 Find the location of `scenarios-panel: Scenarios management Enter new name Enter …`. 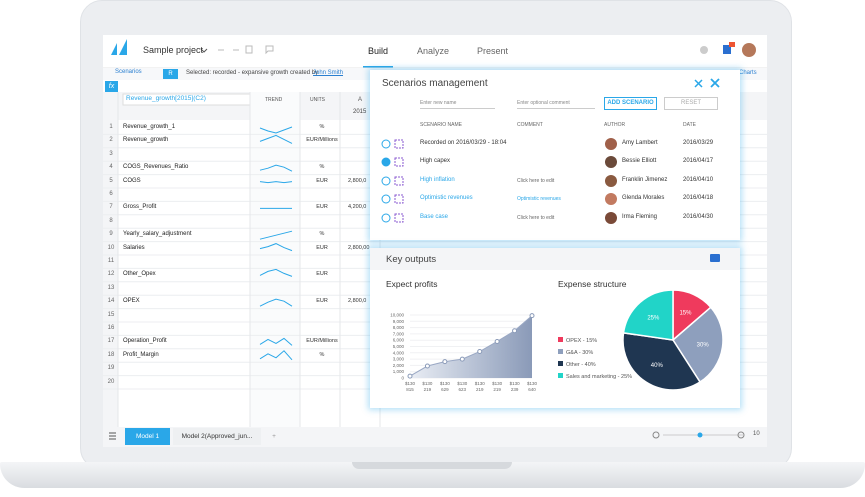

scenarios-panel: Scenarios management Enter new name Enter … is located at coordinates (555, 155).